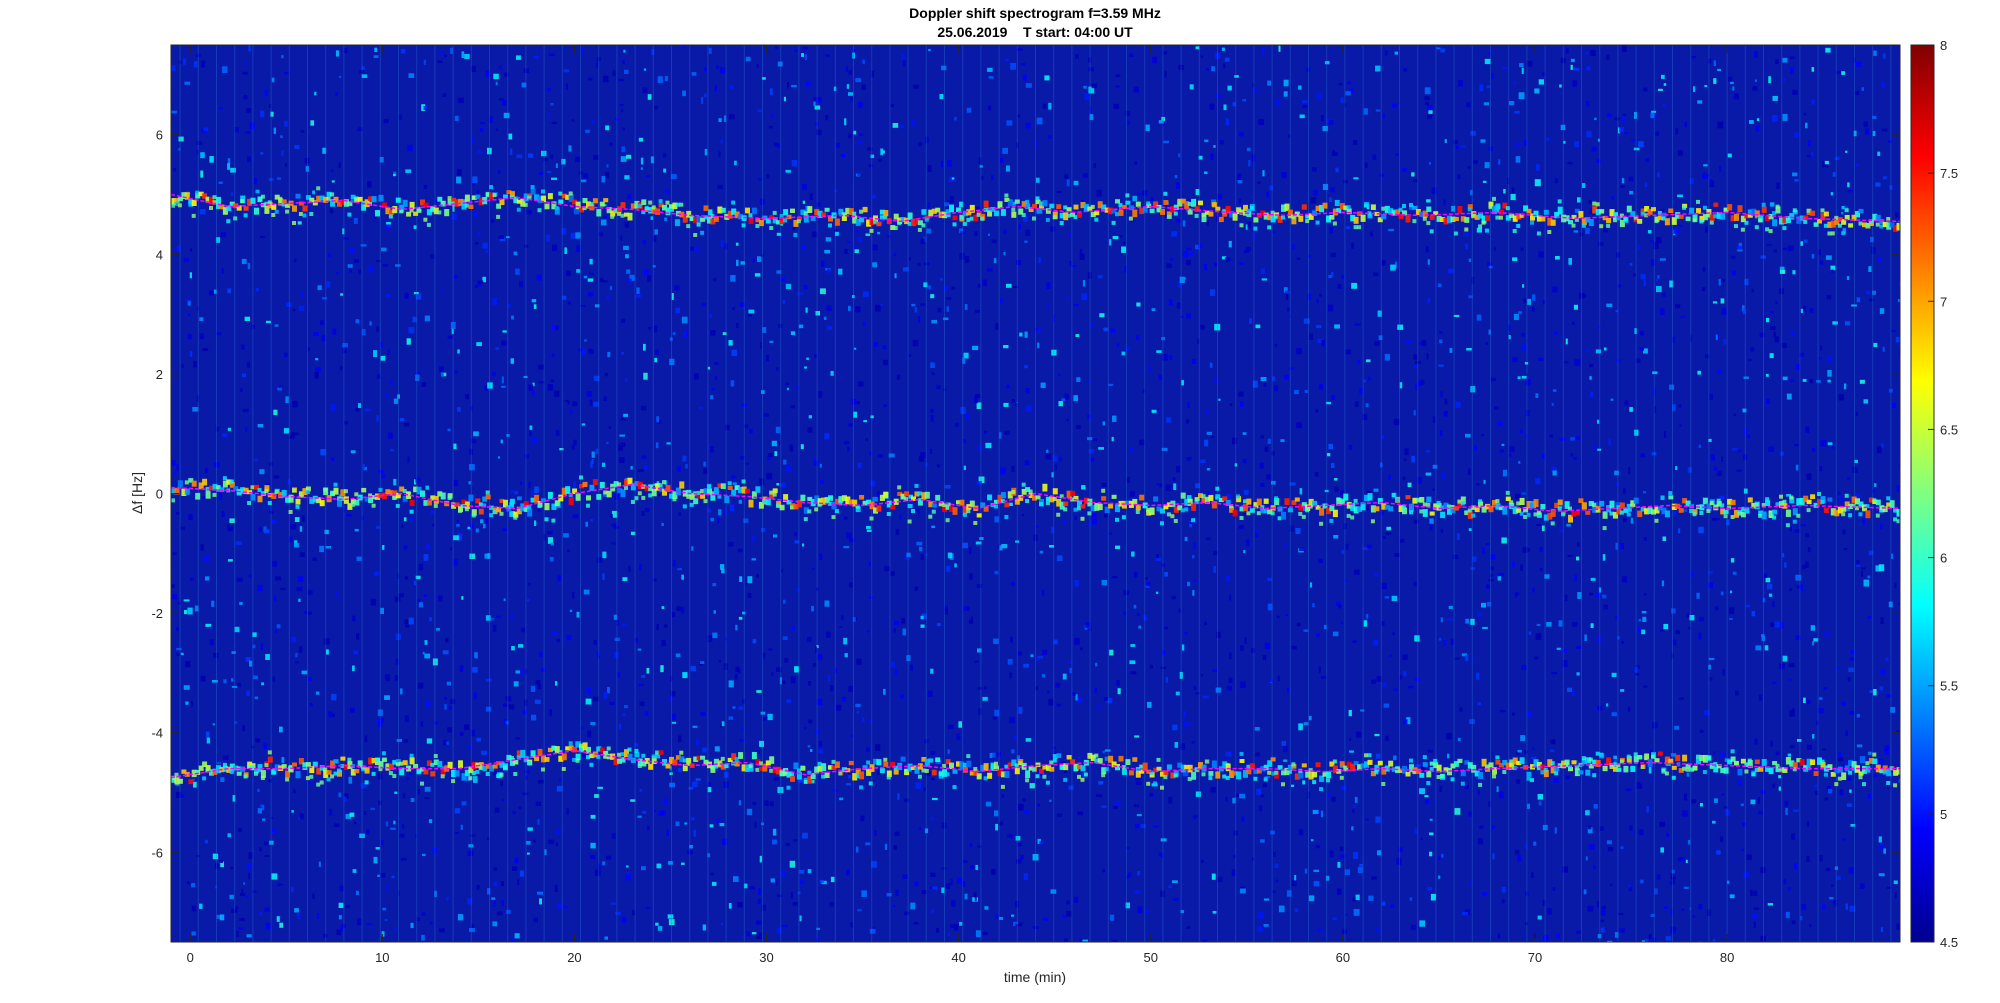 Image resolution: width=2000 pixels, height=1003 pixels. Describe the element at coordinates (1949, 429) in the screenshot. I see `colorbar-tick-label: 6.5` at that location.